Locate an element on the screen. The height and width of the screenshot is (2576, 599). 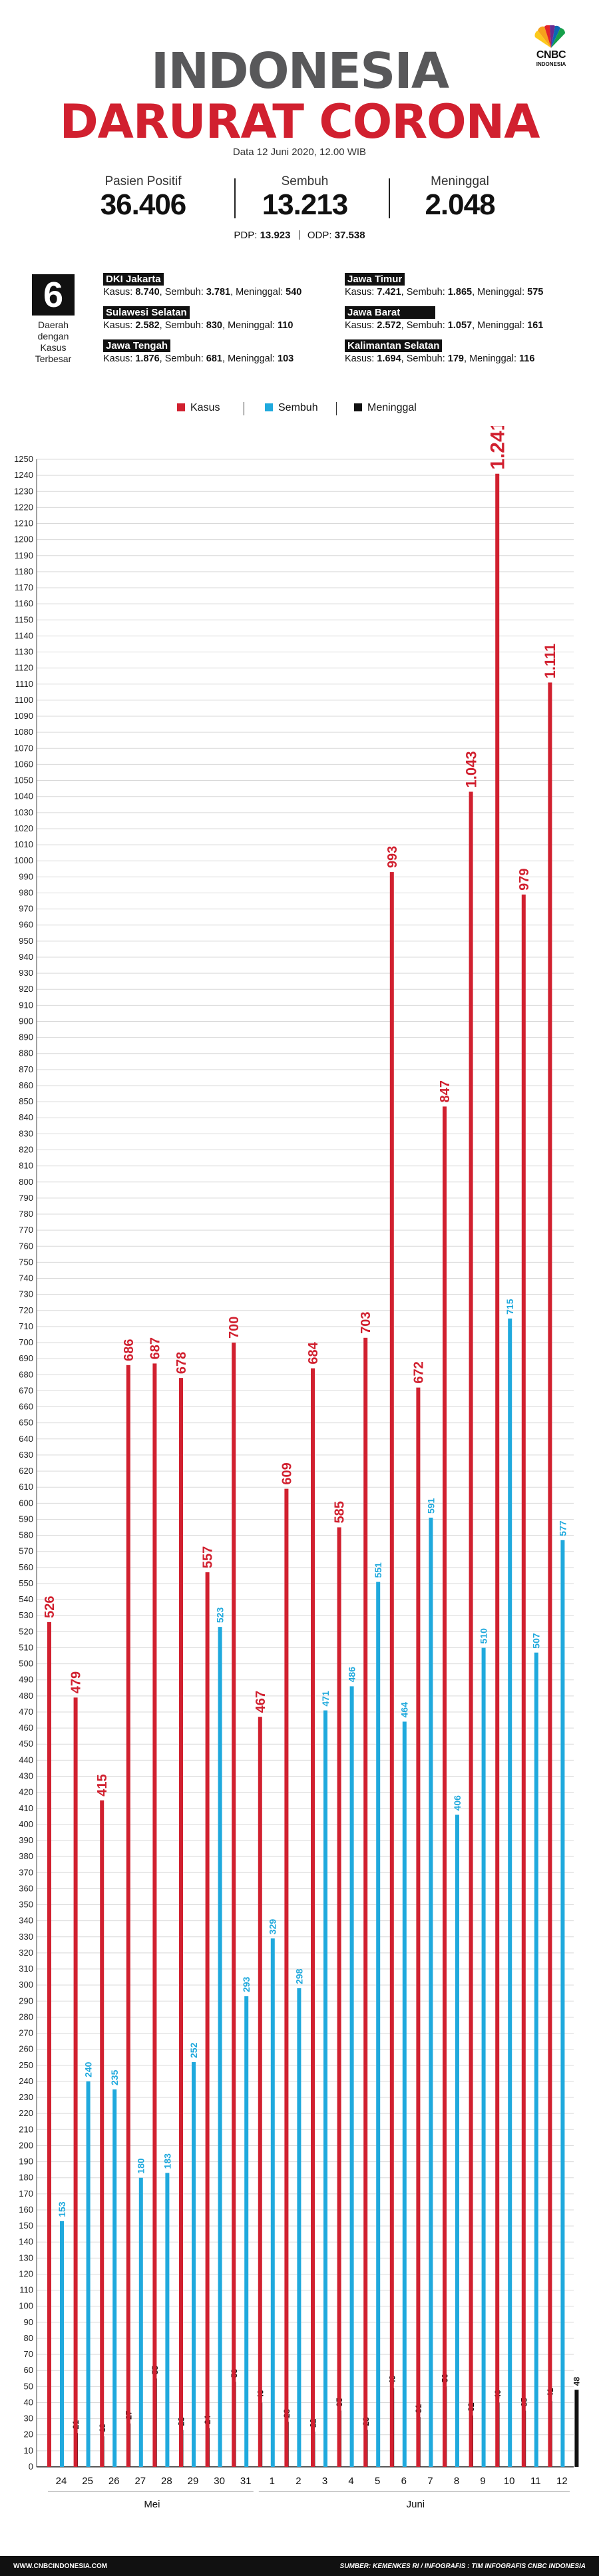
y-tick-label: 290 is located at coordinates (26, 2001).